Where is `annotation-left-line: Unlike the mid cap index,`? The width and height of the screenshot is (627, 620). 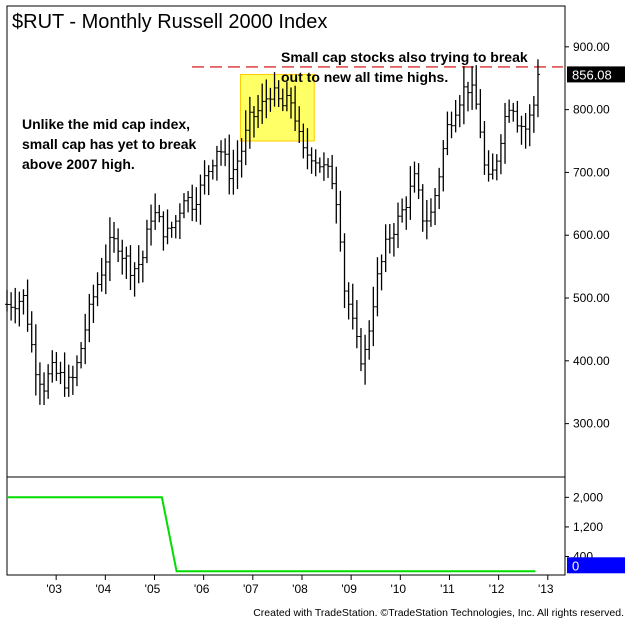 annotation-left-line: Unlike the mid cap index, is located at coordinates (106, 124).